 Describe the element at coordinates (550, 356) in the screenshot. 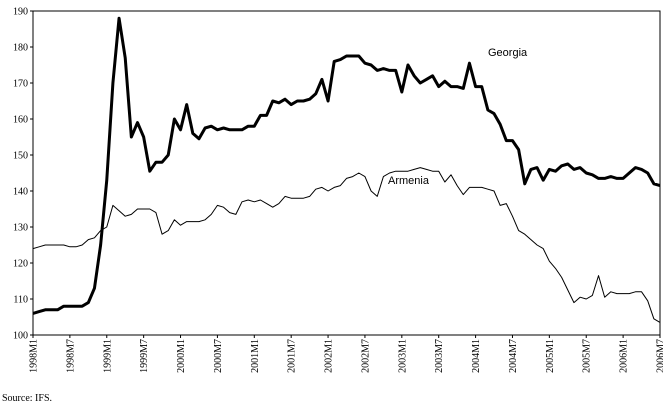

I see `x-tick-label: 2005M1` at that location.